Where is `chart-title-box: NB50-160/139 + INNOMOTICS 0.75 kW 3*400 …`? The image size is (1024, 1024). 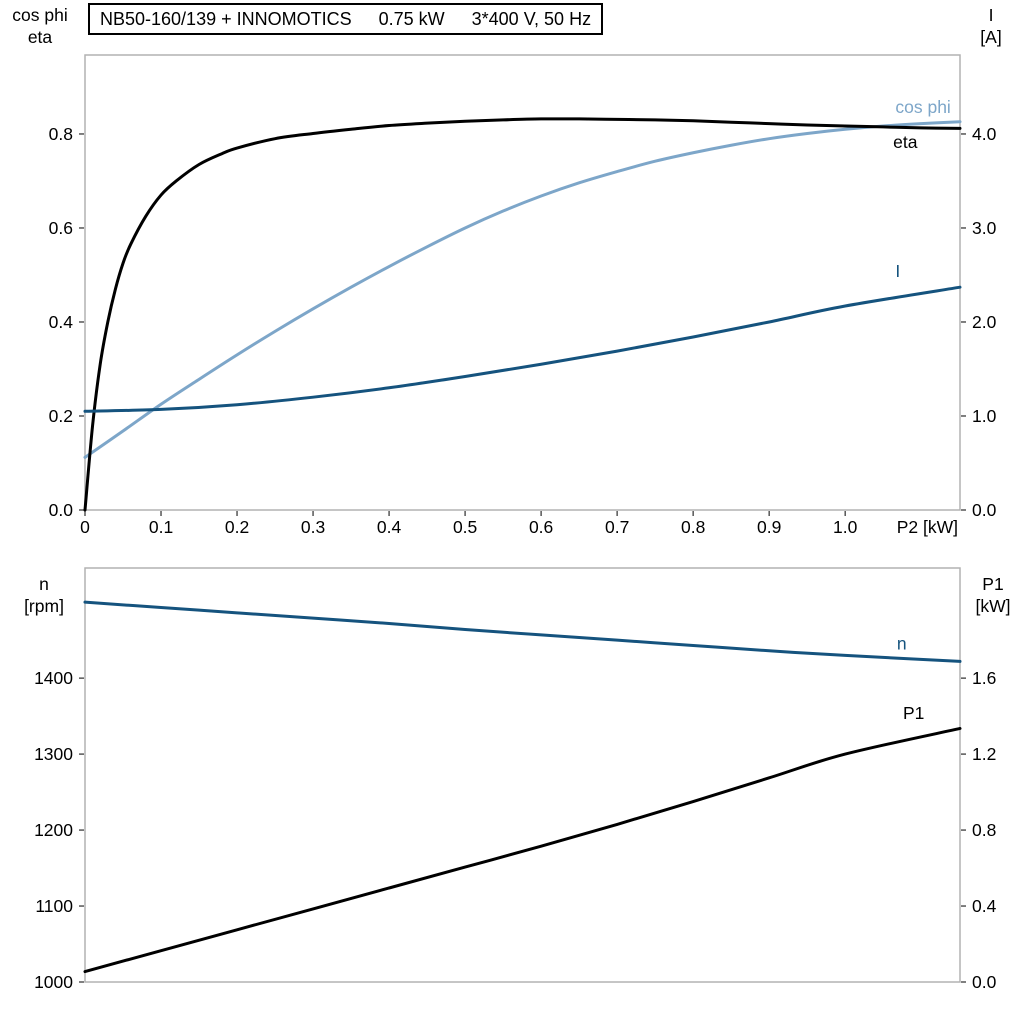
chart-title-box: NB50-160/139 + INNOMOTICS 0.75 kW 3*400 … is located at coordinates (346, 19).